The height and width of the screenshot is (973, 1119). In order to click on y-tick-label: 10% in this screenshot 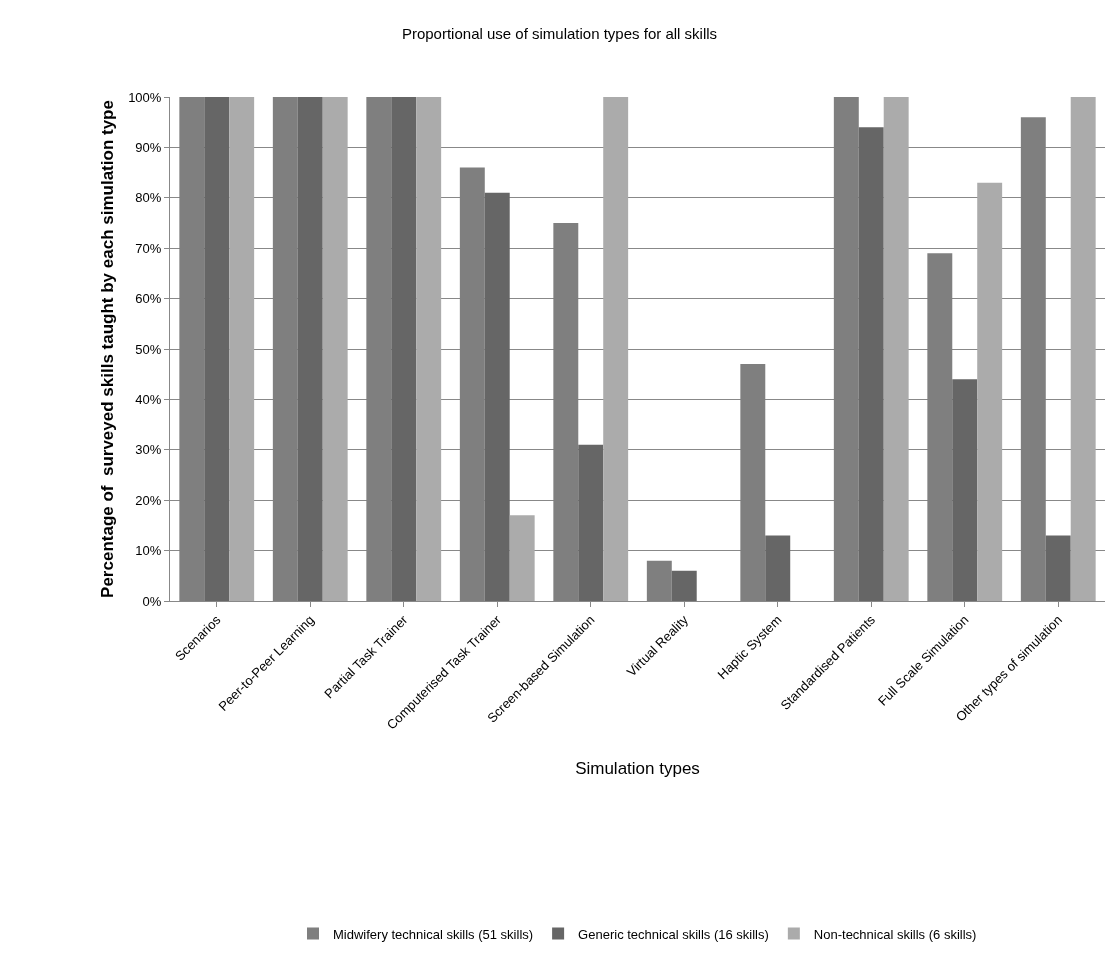, I will do `click(148, 551)`.